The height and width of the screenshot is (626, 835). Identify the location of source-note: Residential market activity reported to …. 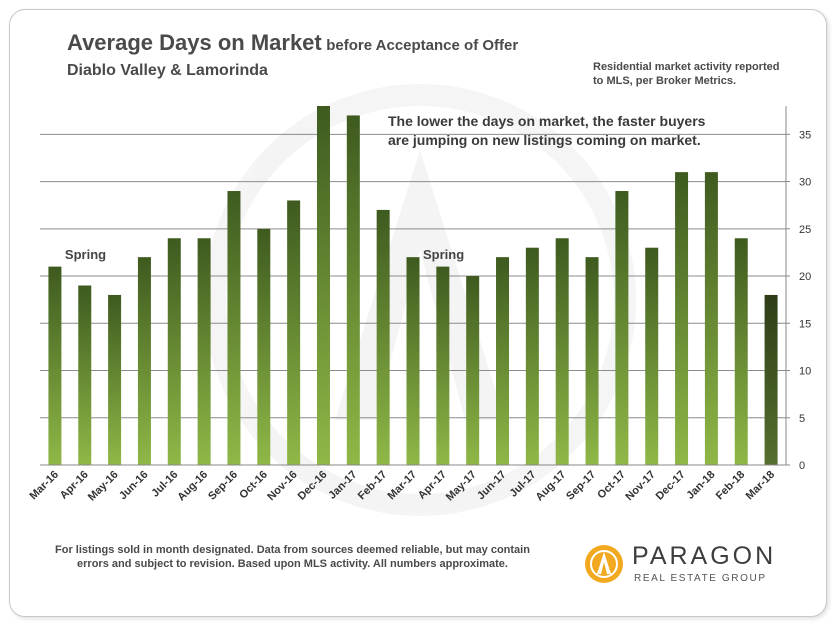
(698, 74).